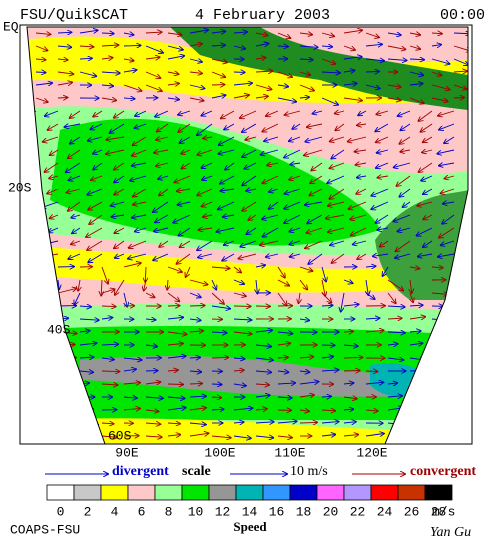 This screenshot has width=500, height=550. Describe the element at coordinates (169, 511) in the screenshot. I see `colorbar-tick: 8` at that location.